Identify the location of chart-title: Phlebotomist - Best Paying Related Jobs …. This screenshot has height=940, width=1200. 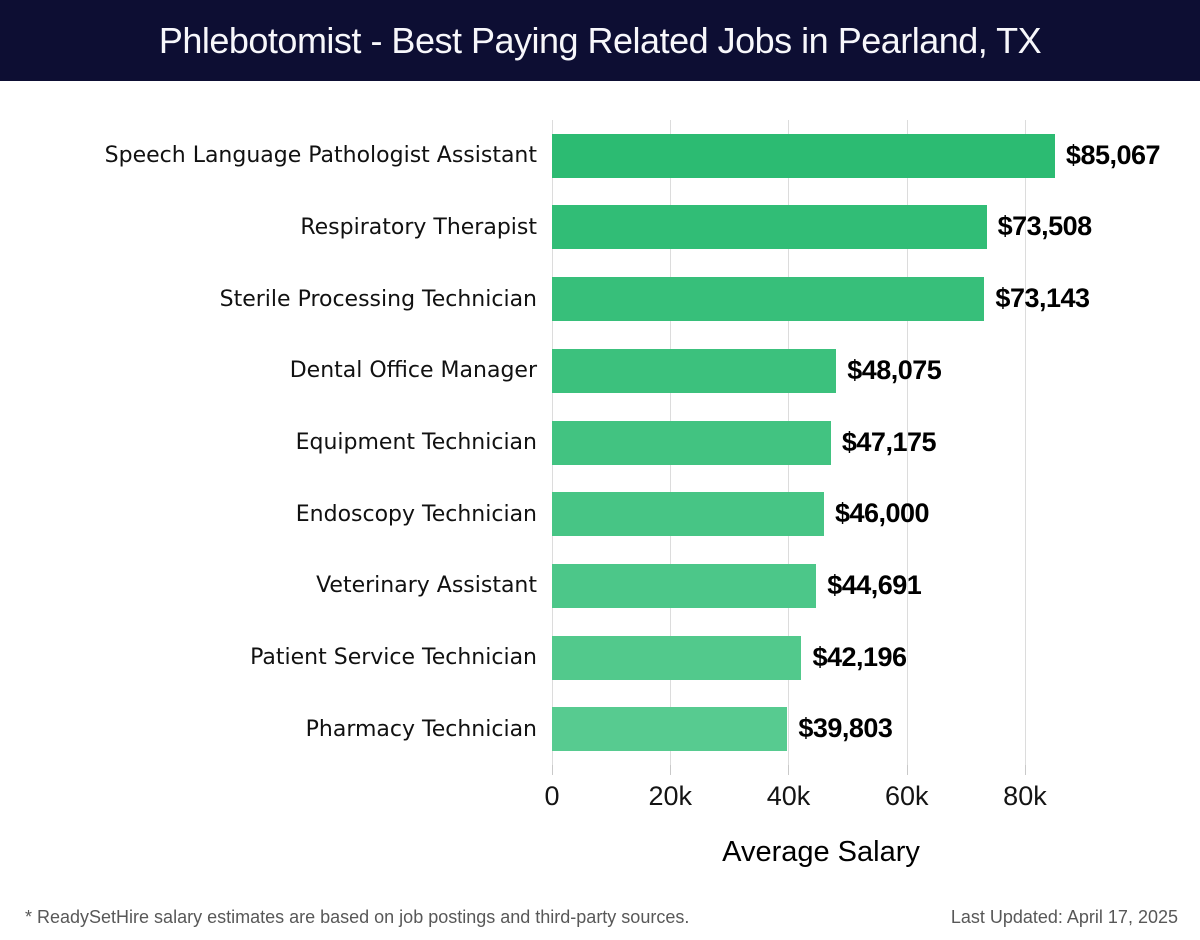
(600, 40).